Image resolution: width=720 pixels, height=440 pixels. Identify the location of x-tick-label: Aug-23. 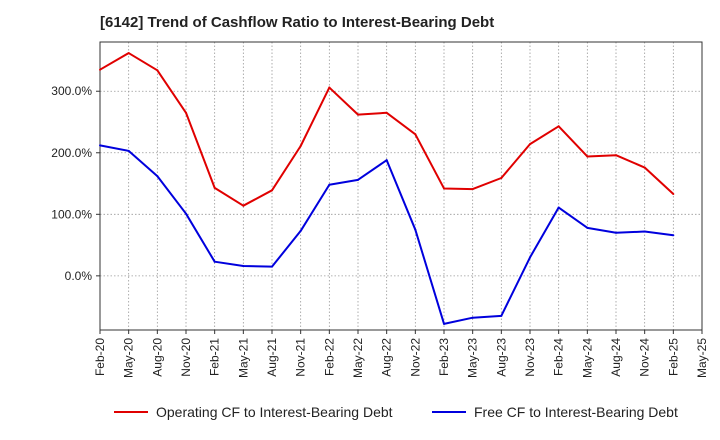
(501, 357).